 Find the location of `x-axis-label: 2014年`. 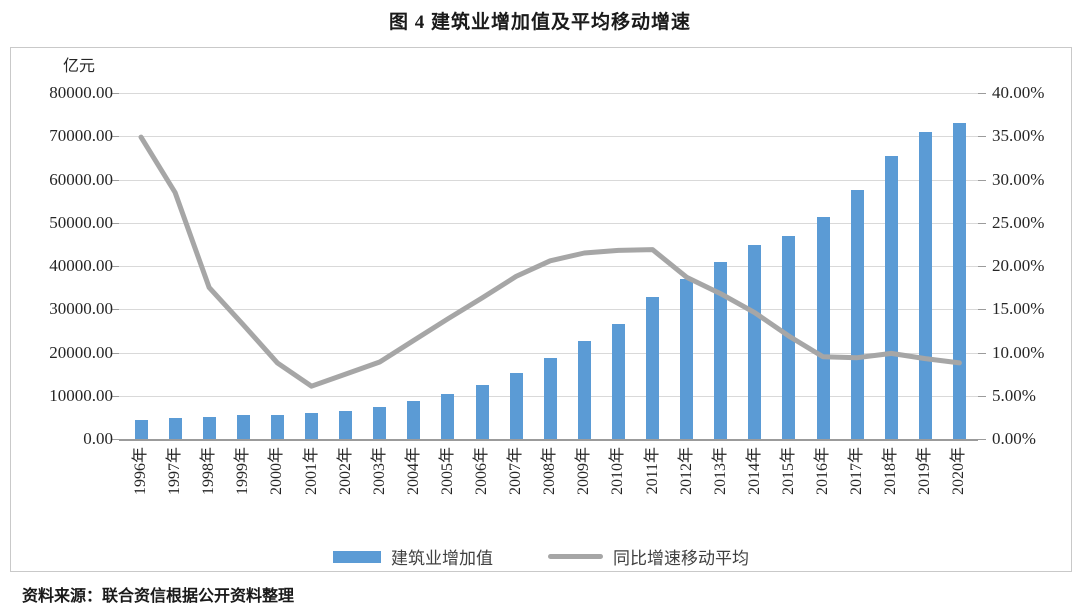

x-axis-label: 2014年 is located at coordinates (754, 471).